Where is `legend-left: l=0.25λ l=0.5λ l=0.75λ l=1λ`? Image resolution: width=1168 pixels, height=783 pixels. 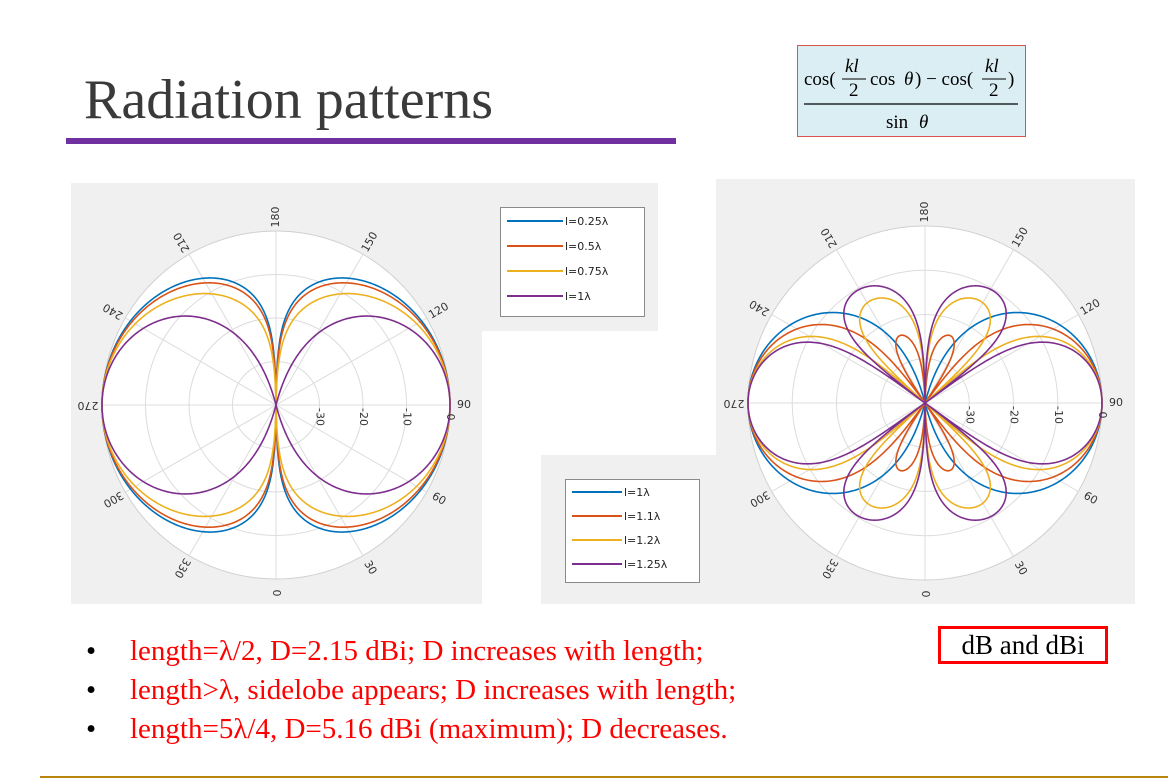 legend-left: l=0.25λ l=0.5λ l=0.75λ l=1λ is located at coordinates (572, 262).